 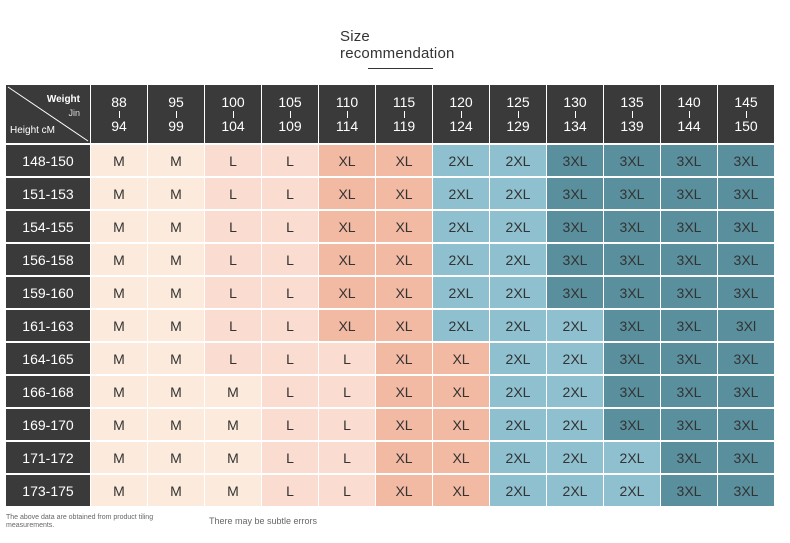 I want to click on weight-range-max: 124, so click(x=461, y=125).